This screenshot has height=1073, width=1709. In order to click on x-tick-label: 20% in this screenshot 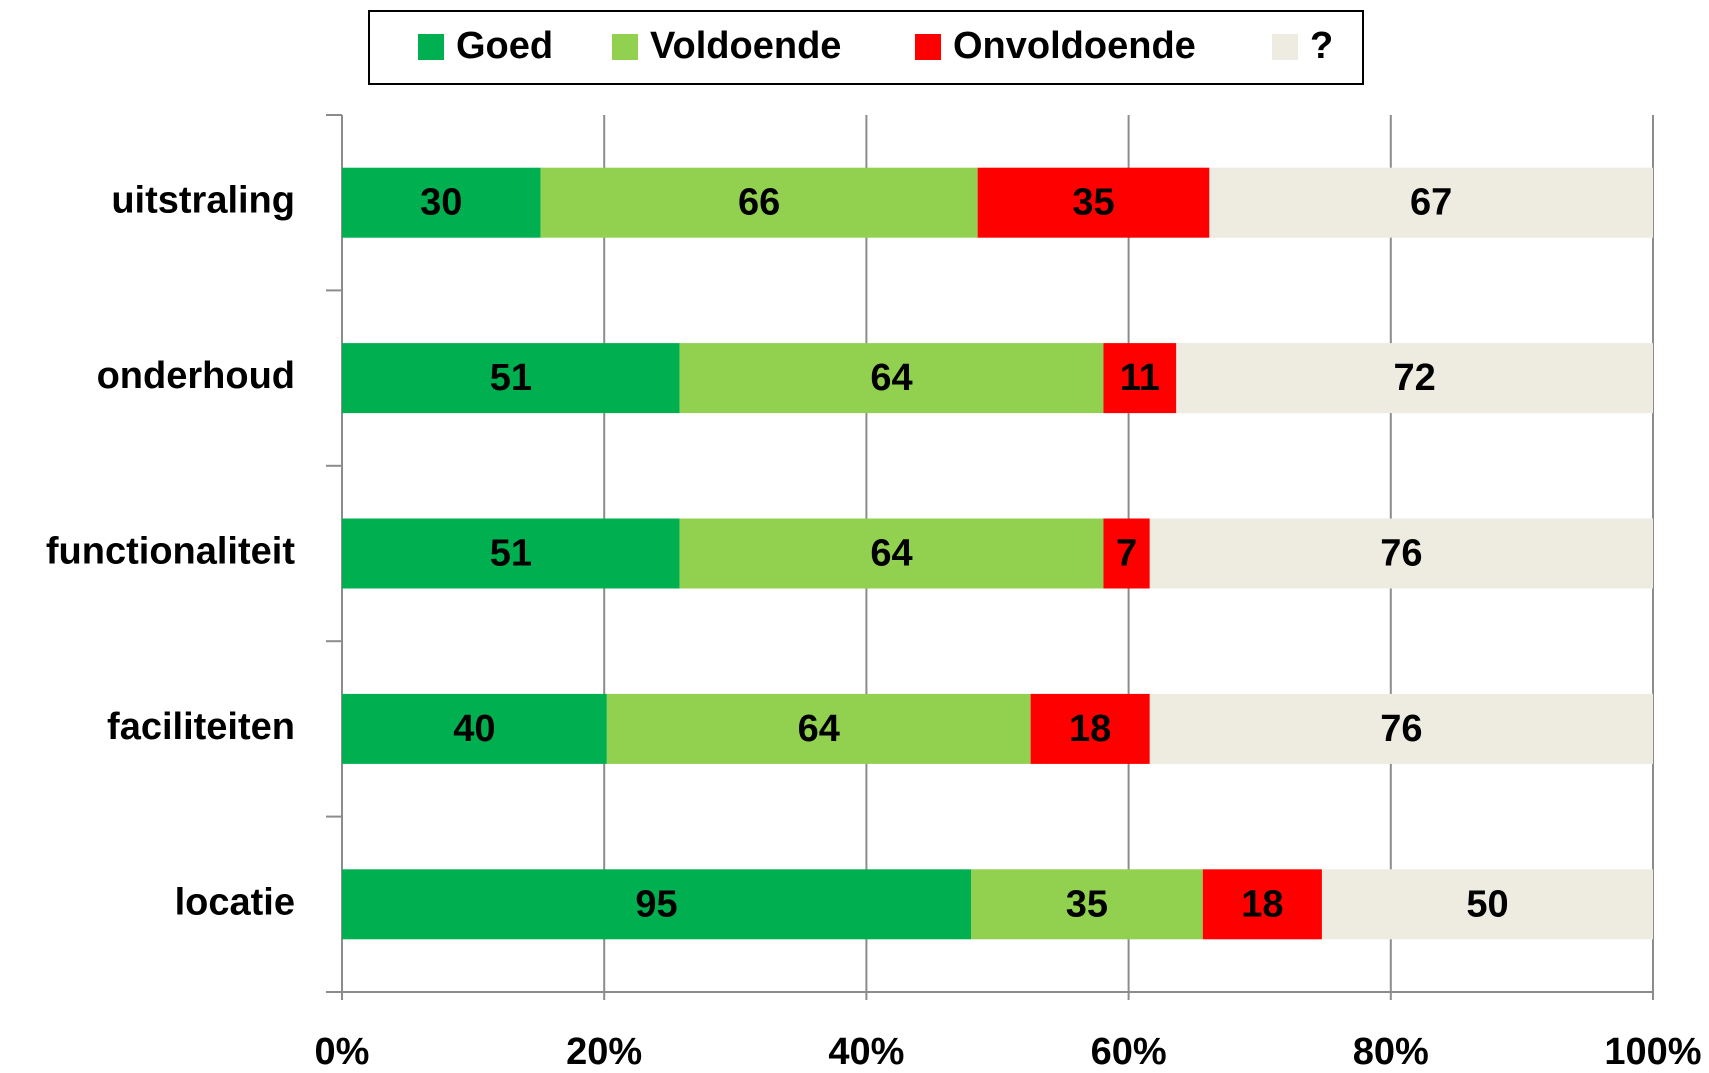, I will do `click(604, 1052)`.